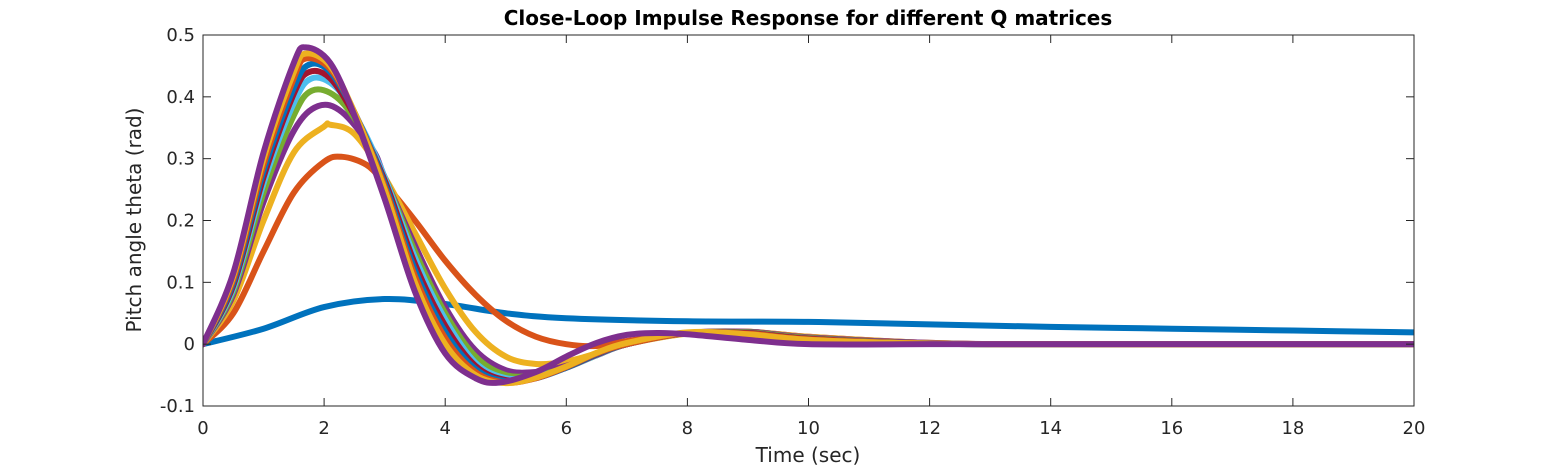  Describe the element at coordinates (180, 221) in the screenshot. I see `y-tick-label: 0.2` at that location.